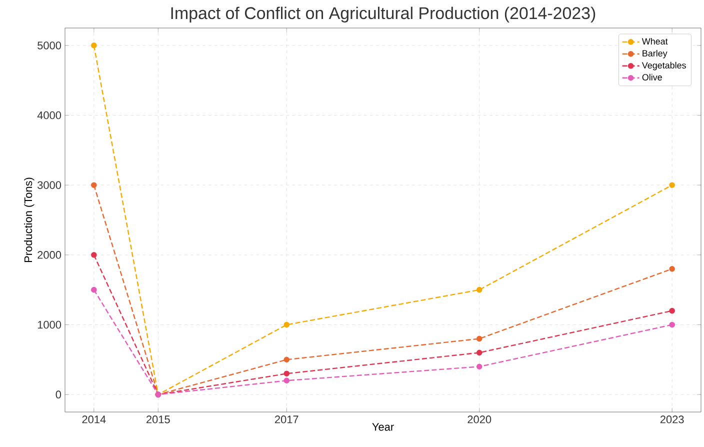  I want to click on y-tick-label: 4000, so click(49, 115).